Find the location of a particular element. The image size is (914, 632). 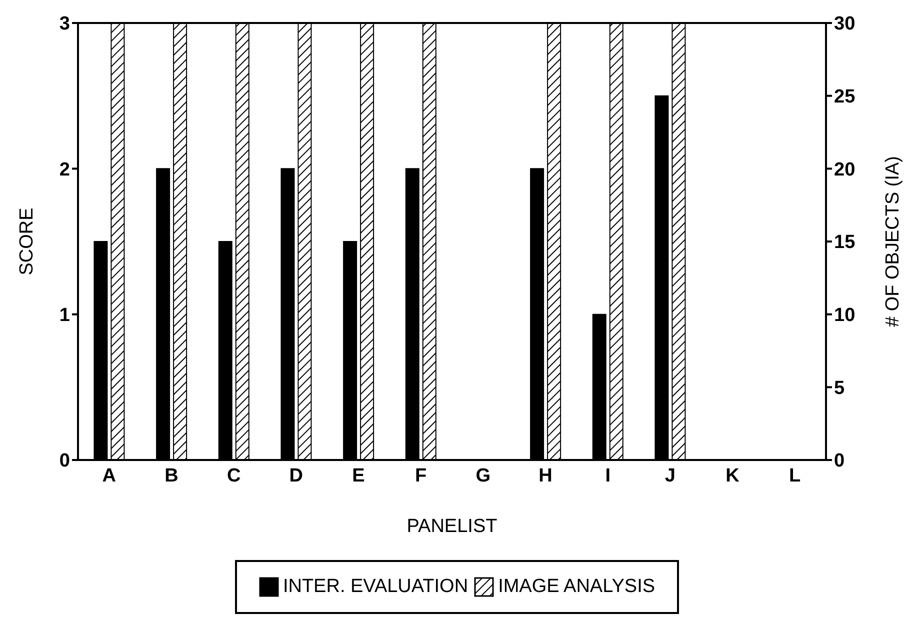

y2-tick-label: 30 is located at coordinates (845, 24).